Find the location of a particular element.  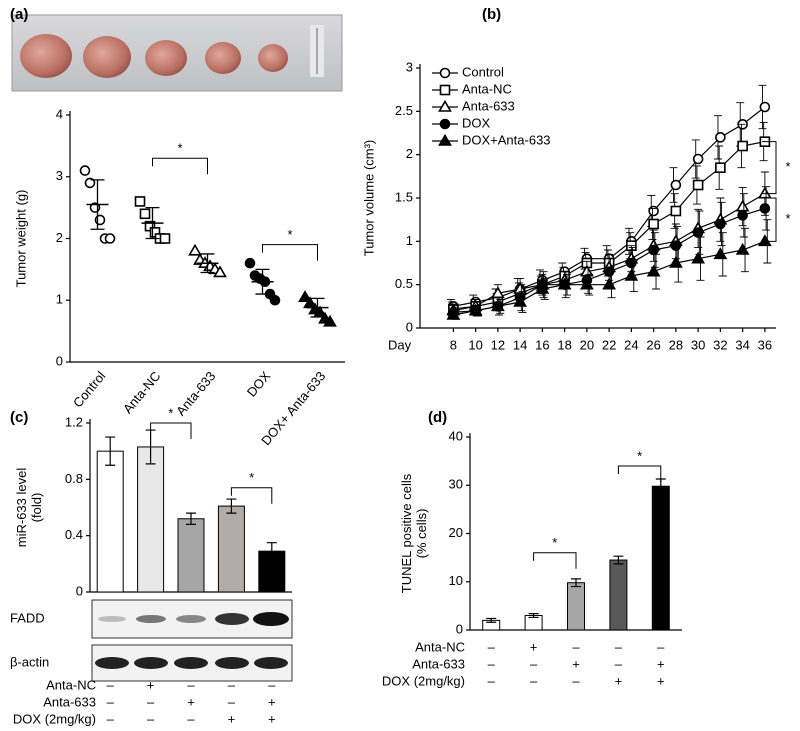

y-axis-label: TUNEL positive cells(% cells) is located at coordinates (414, 533).